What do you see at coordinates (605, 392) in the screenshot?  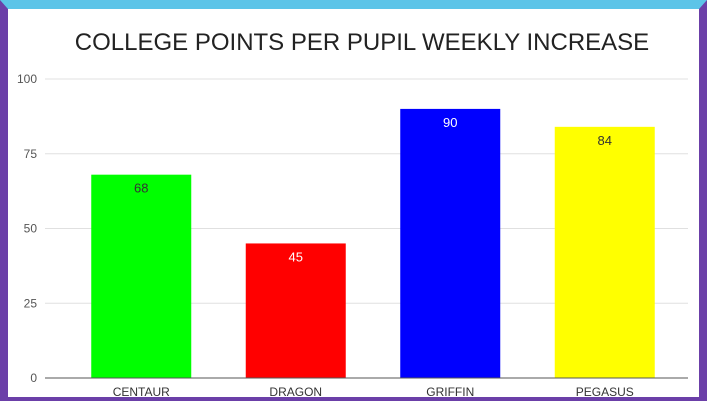 I see `x-tick-label: PEGASUS` at bounding box center [605, 392].